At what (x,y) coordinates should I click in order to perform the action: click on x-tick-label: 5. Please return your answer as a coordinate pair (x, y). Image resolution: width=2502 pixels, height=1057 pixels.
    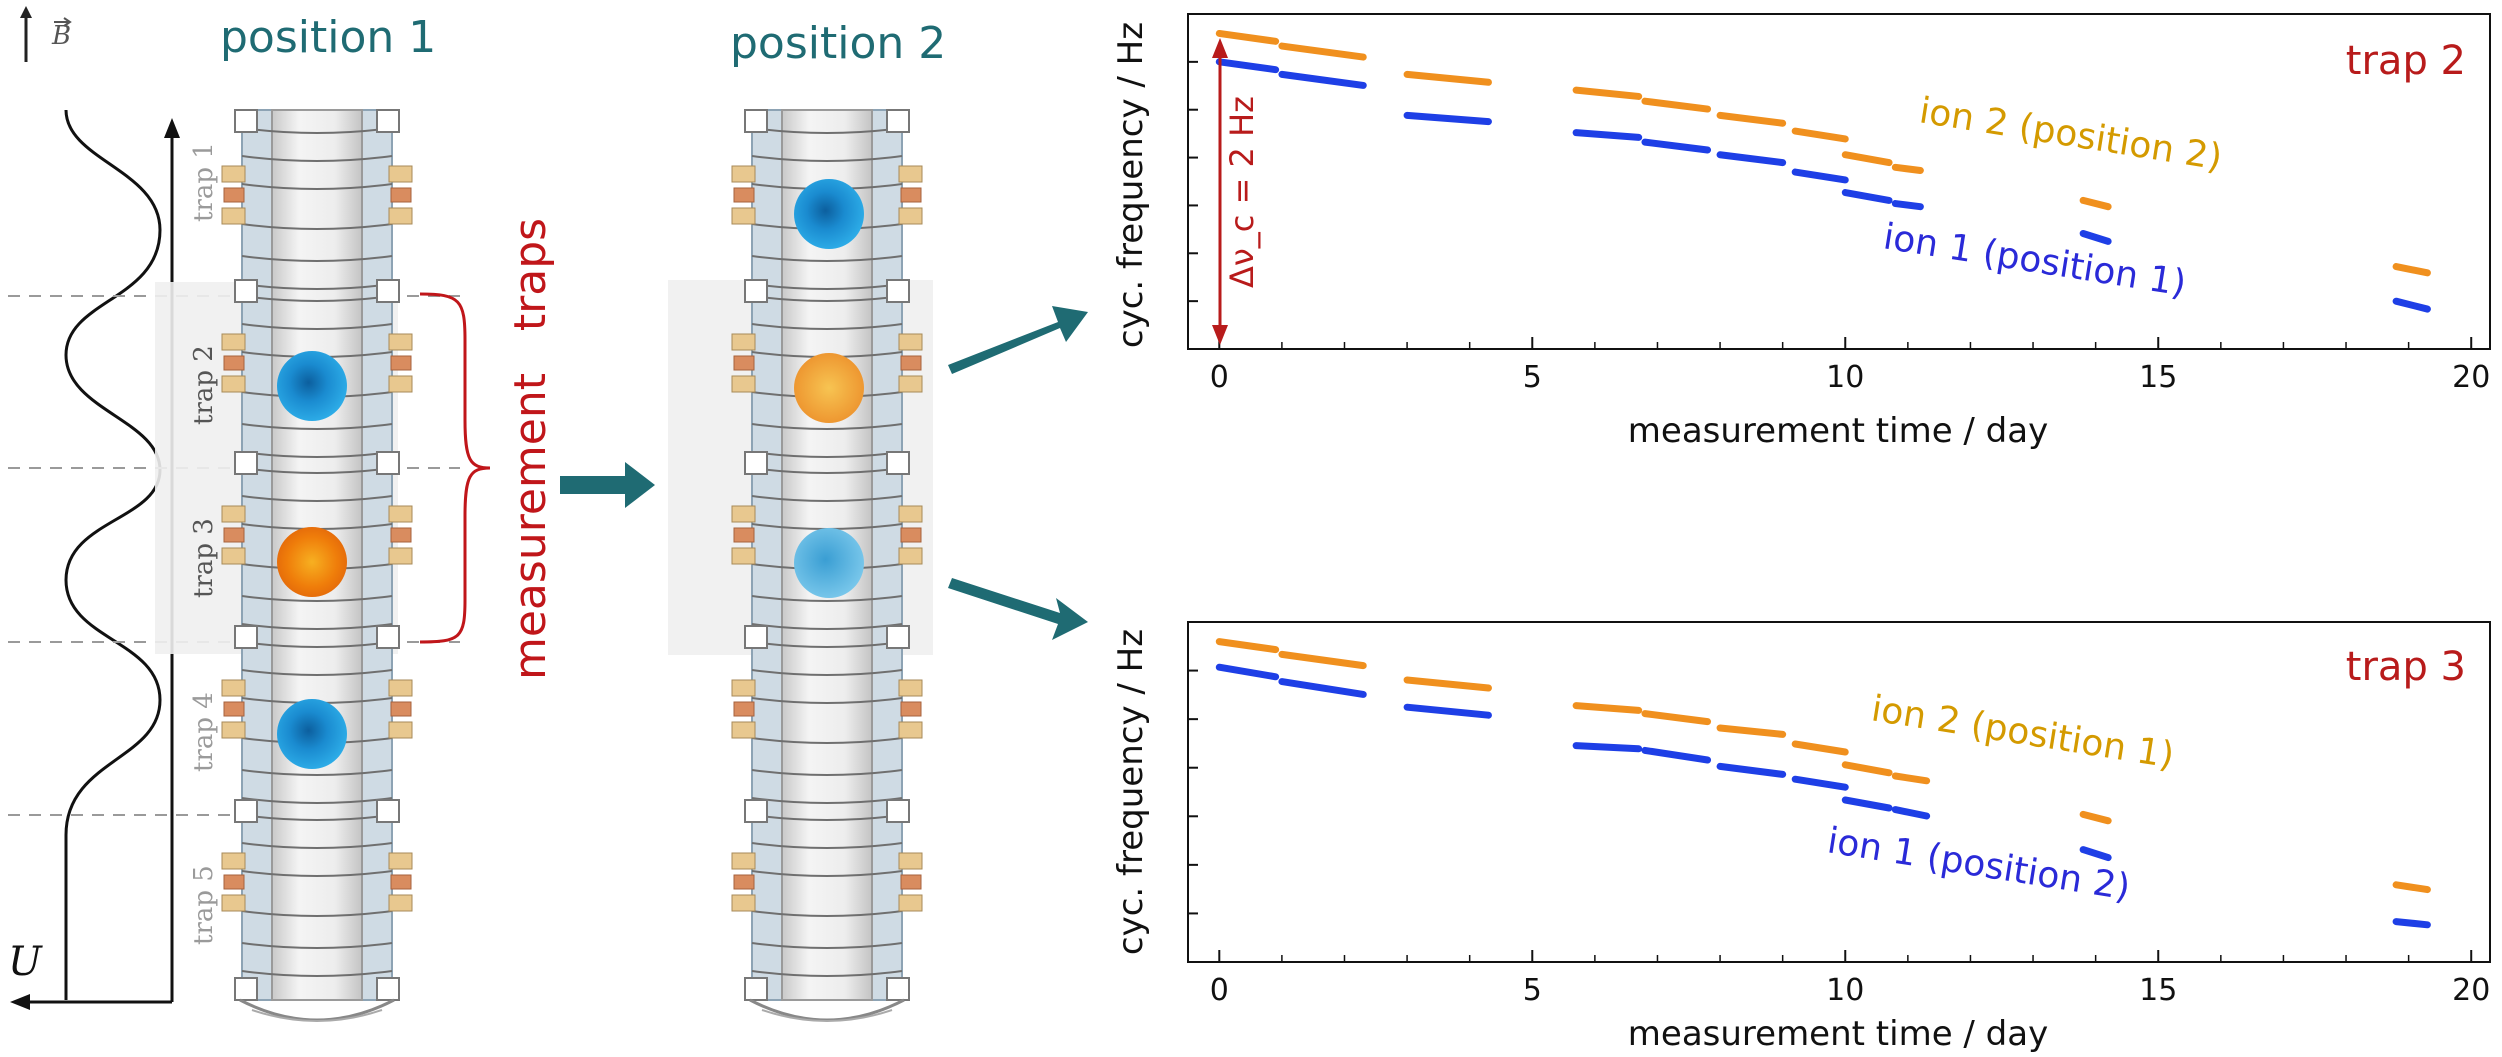
    Looking at the image, I should click on (1532, 377).